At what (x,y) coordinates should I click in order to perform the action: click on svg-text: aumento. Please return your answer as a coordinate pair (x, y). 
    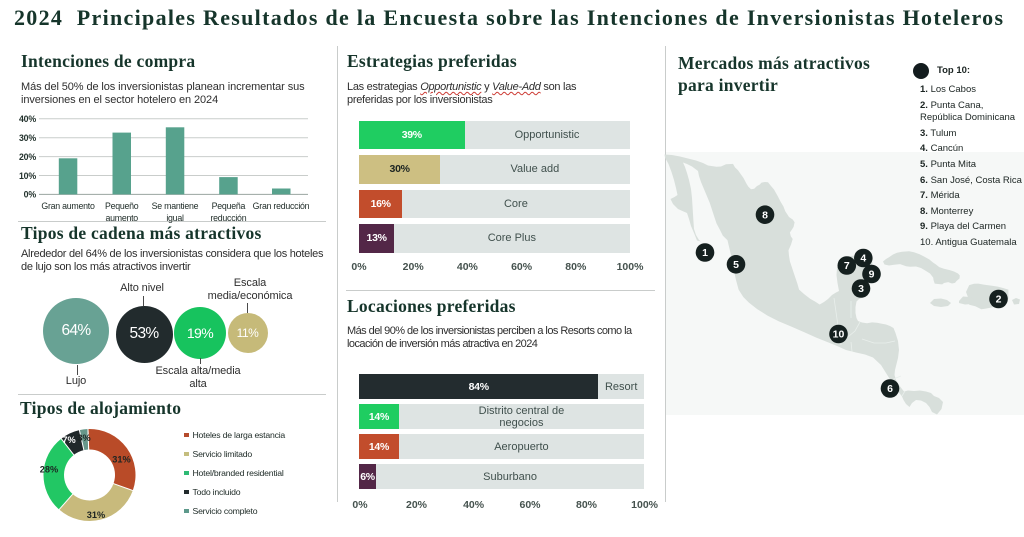
    Looking at the image, I should click on (121, 218).